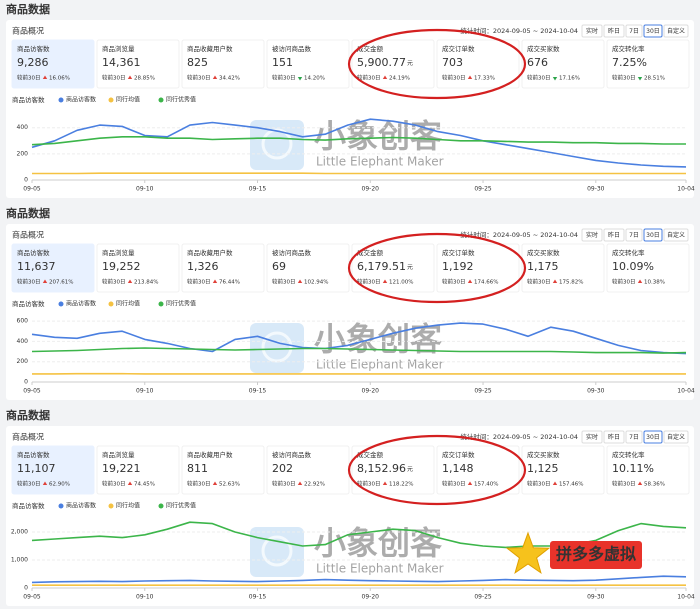 Image resolution: width=700 pixels, height=609 pixels. I want to click on metric-value: 8,152.96元, so click(385, 468).